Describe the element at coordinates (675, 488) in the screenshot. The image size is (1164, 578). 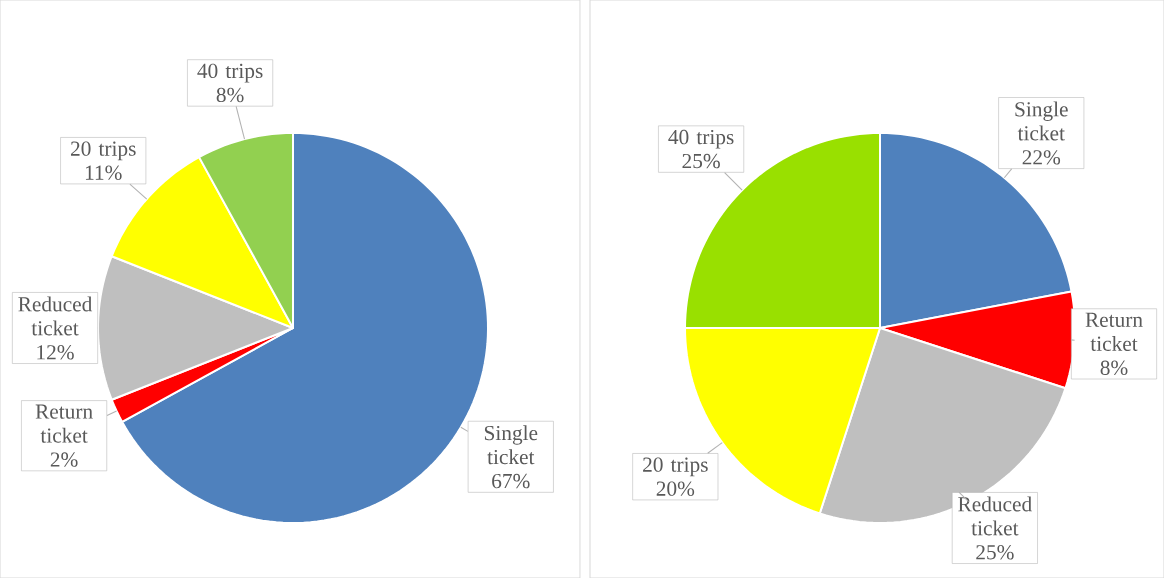
I see `data-label: 20%` at that location.